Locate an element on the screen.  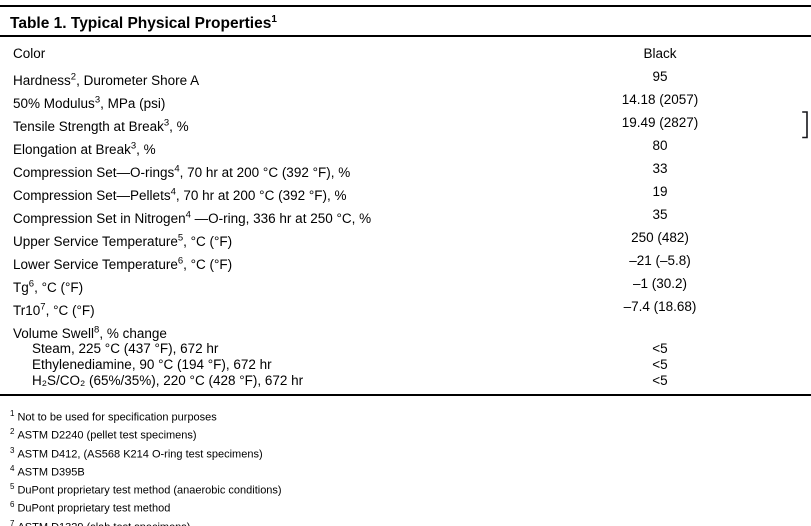
footnote-text: ASTM D2240 (pellet test specimens) is located at coordinates (107, 436).